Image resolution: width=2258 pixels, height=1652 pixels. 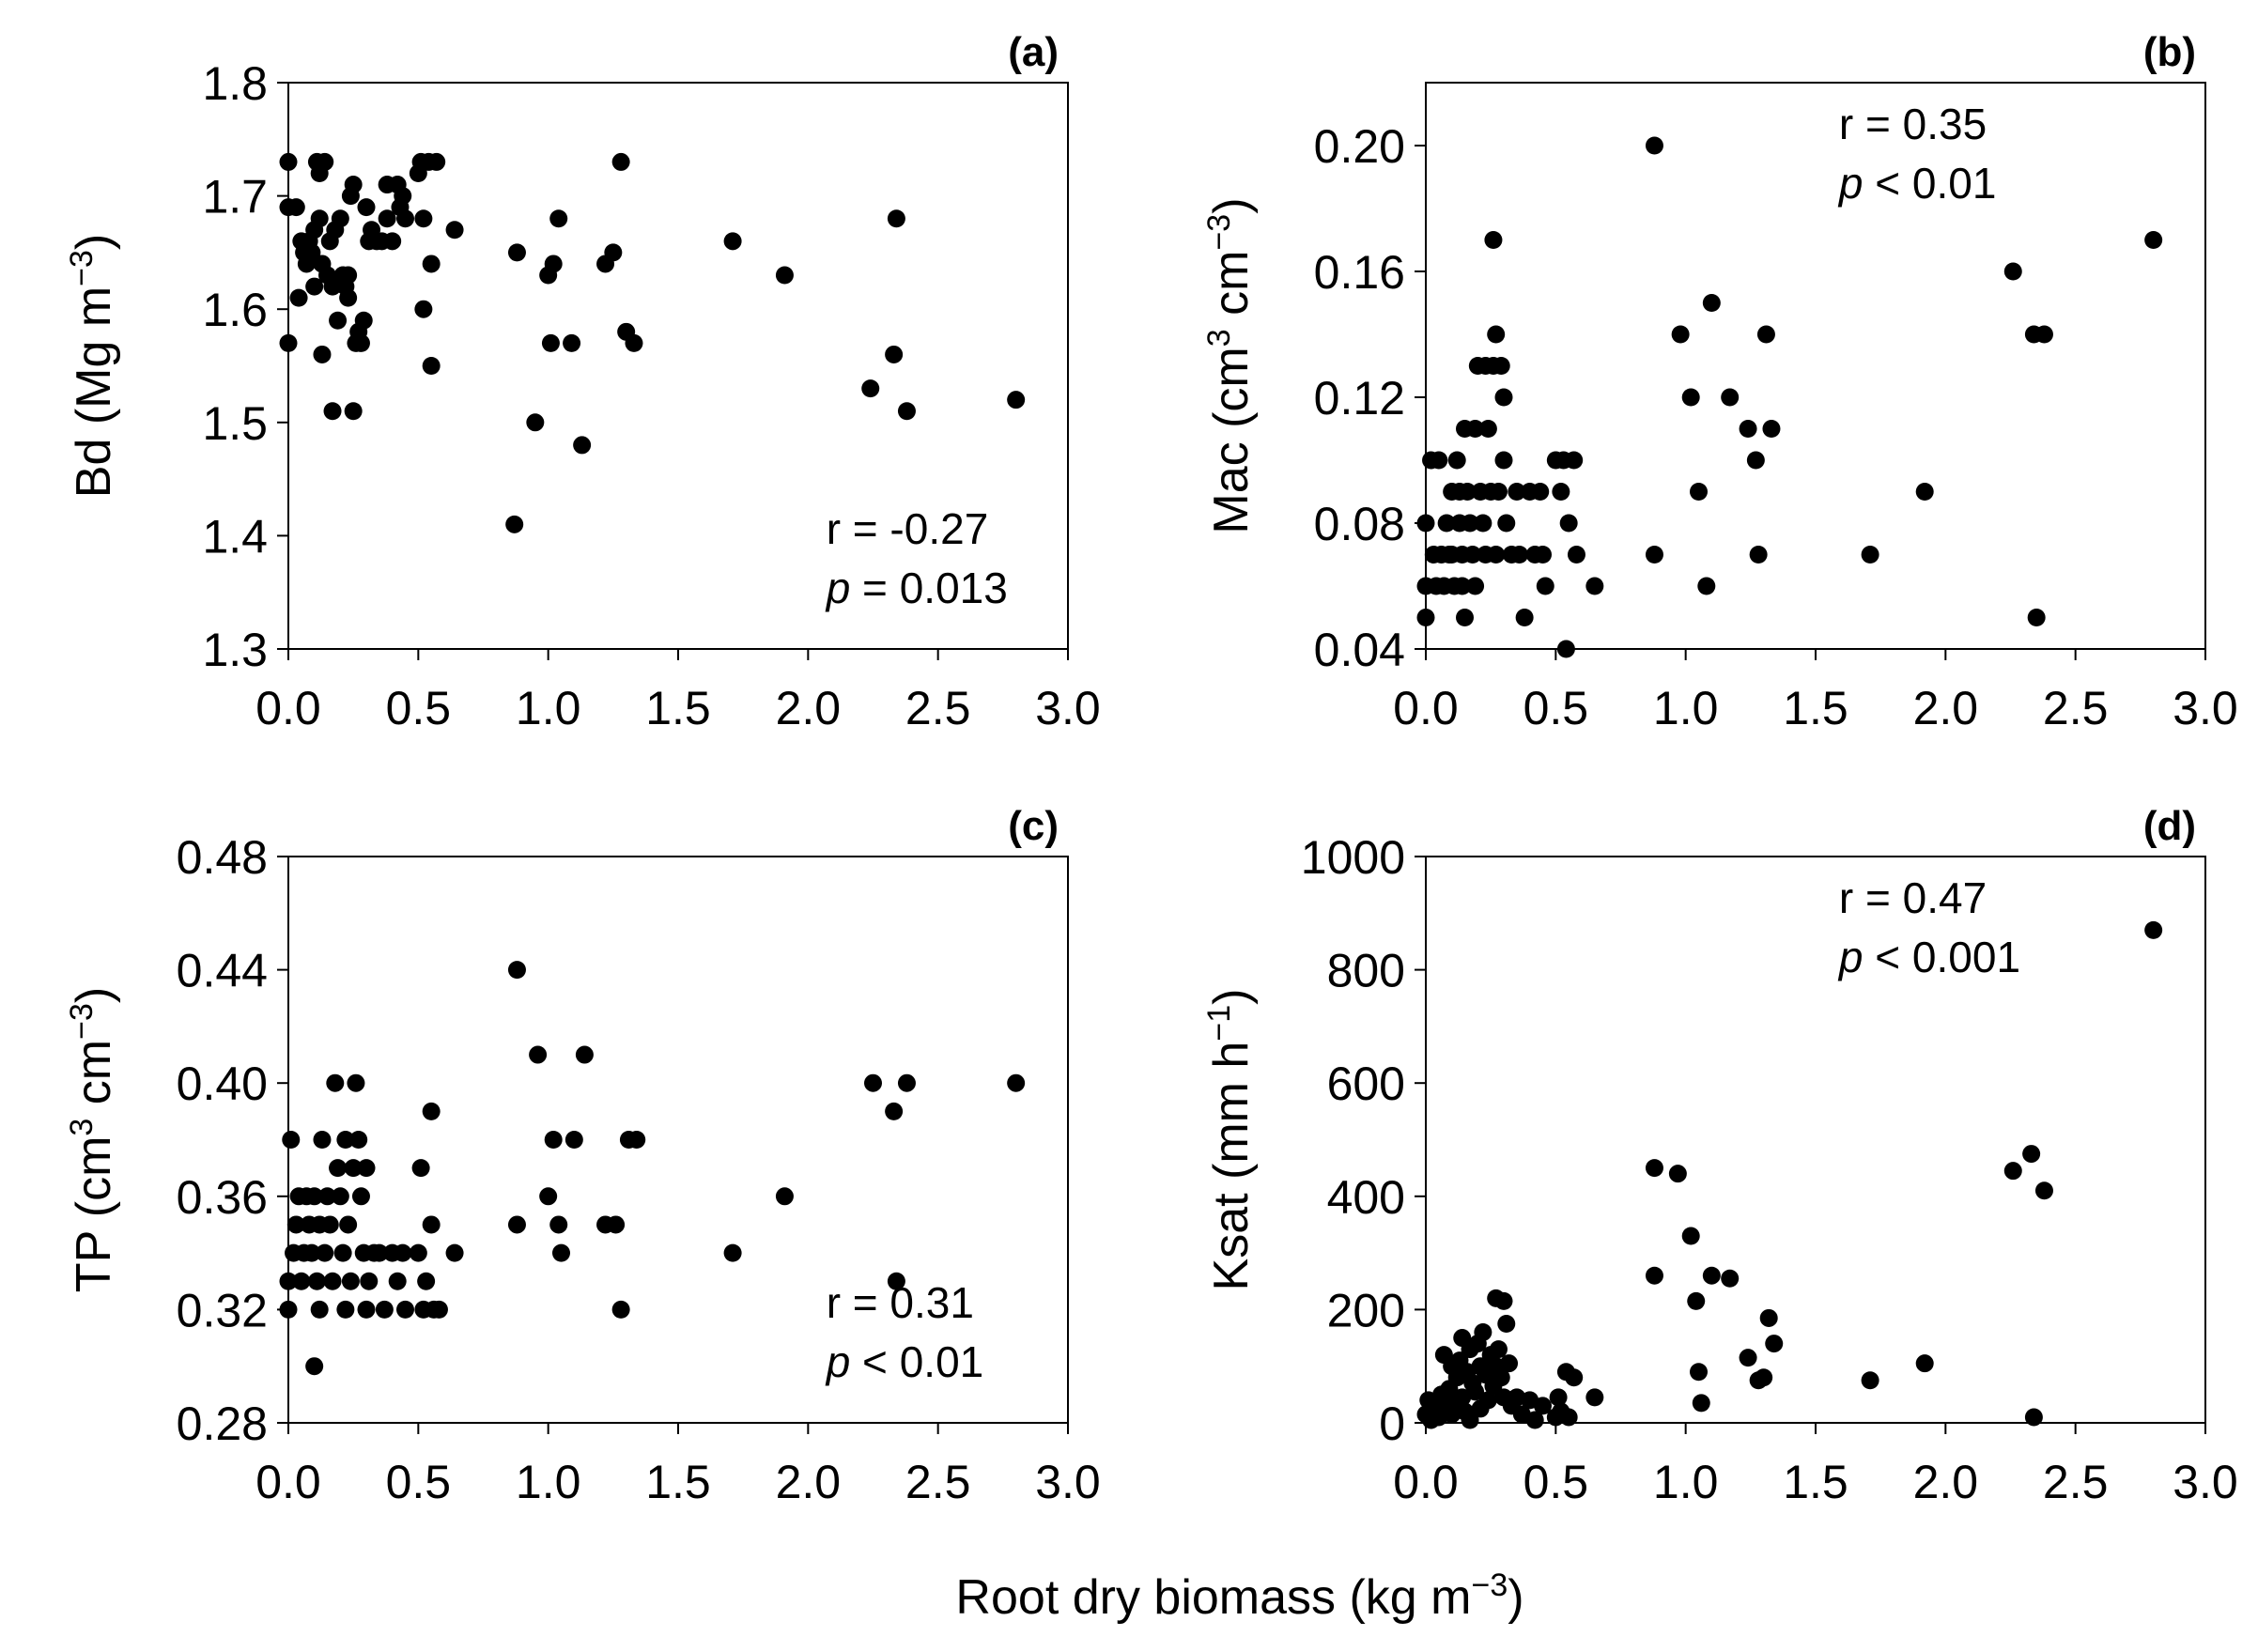 What do you see at coordinates (1230, 365) in the screenshot?
I see `y-axis-label: Mac (cm3 cm−3)` at bounding box center [1230, 365].